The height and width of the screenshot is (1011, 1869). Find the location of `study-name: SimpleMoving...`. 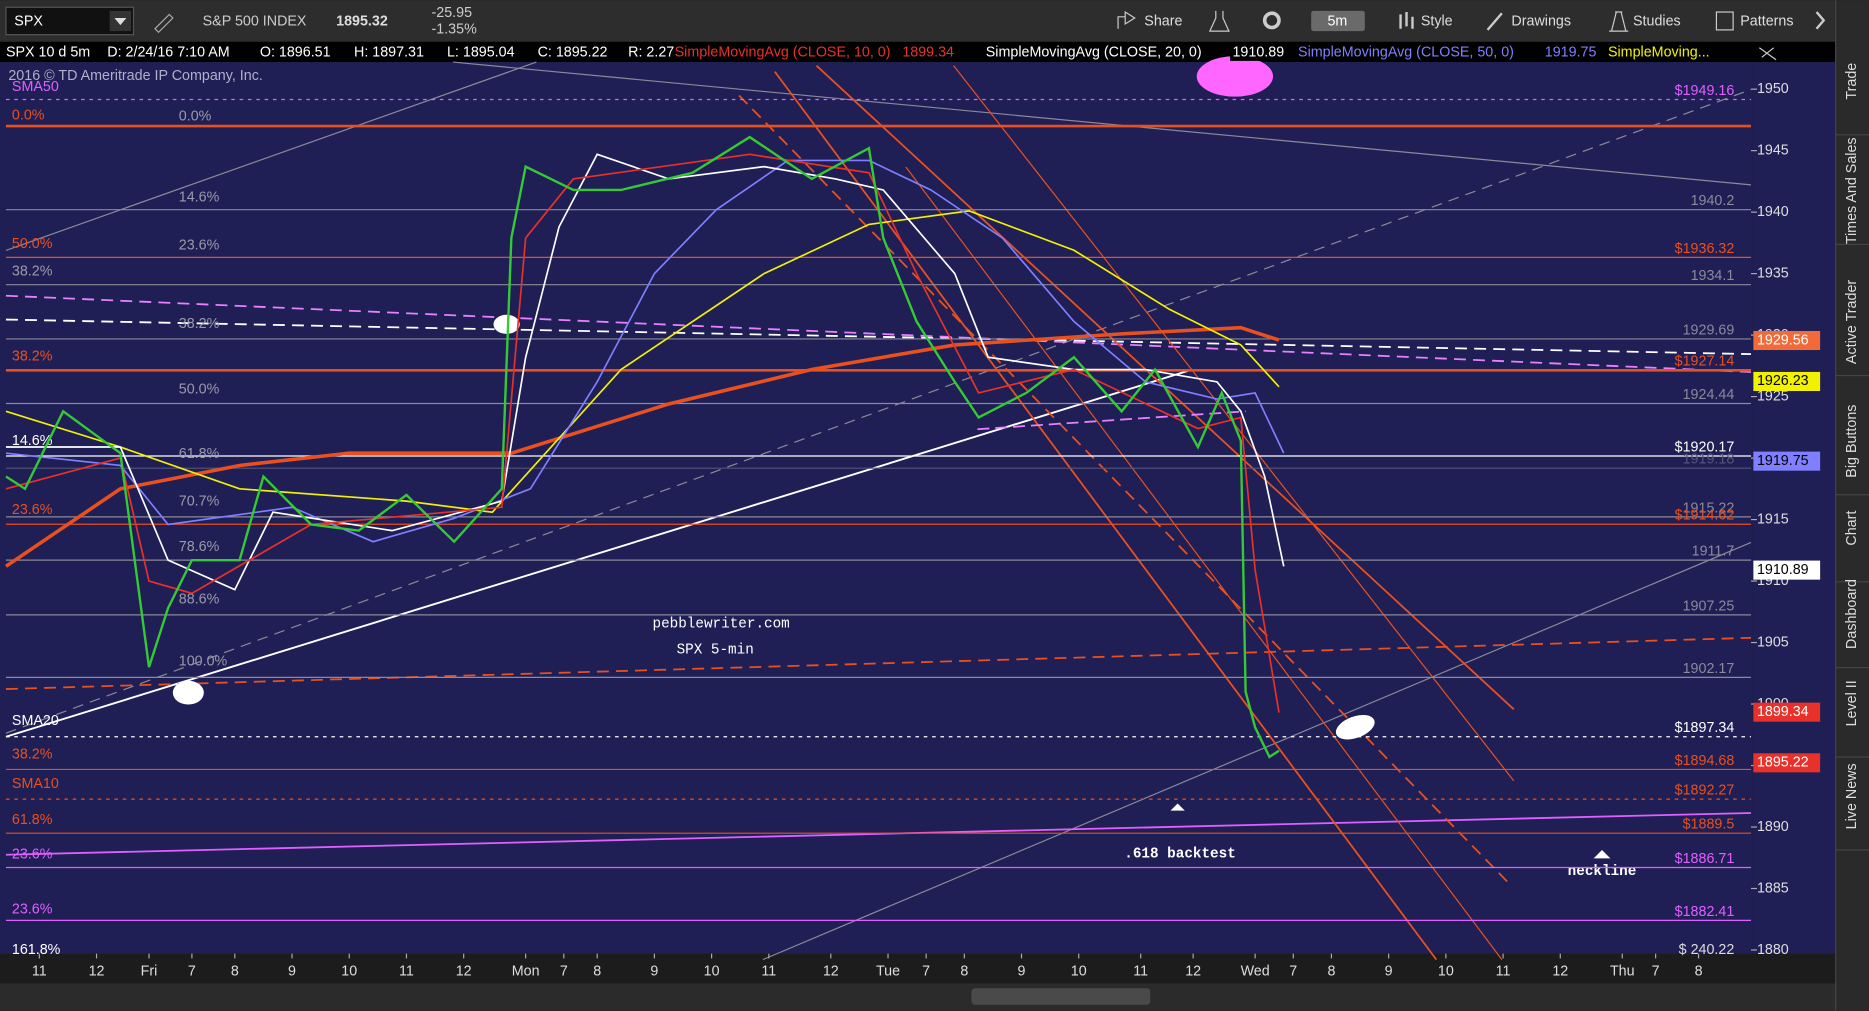

study-name: SimpleMoving... is located at coordinates (1659, 52).